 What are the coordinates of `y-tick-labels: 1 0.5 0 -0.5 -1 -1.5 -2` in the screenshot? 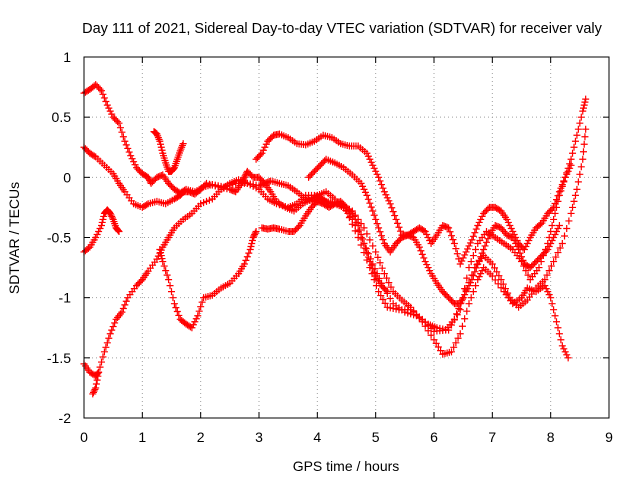 It's located at (59, 237).